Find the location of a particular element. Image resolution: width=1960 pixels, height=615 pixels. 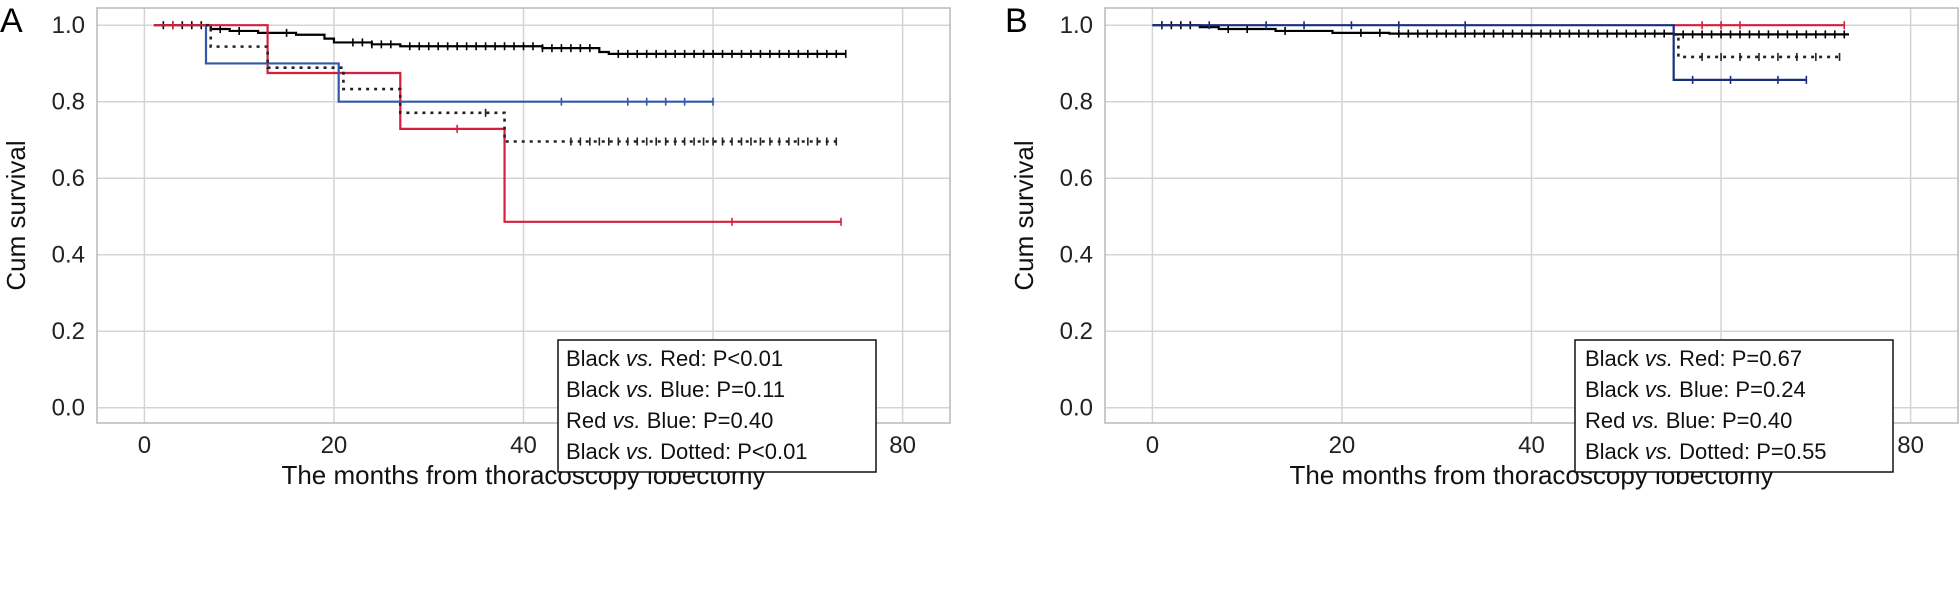

panel-letter-b: B is located at coordinates (1016, 21).